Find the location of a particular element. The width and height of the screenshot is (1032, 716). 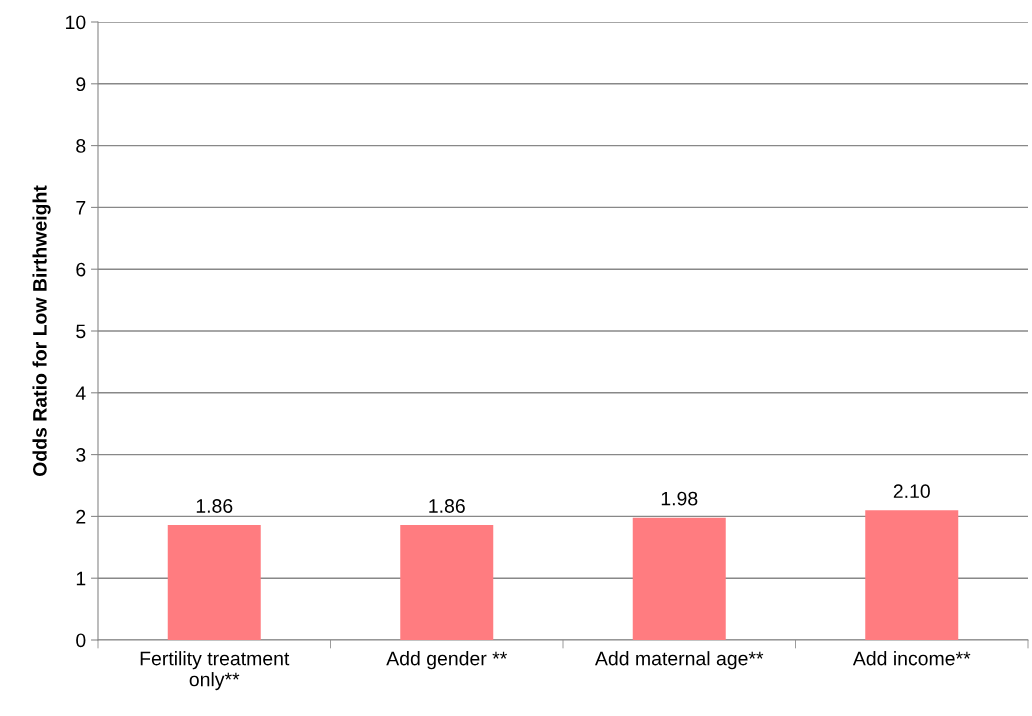

y-tick-label: 0 is located at coordinates (81, 640).